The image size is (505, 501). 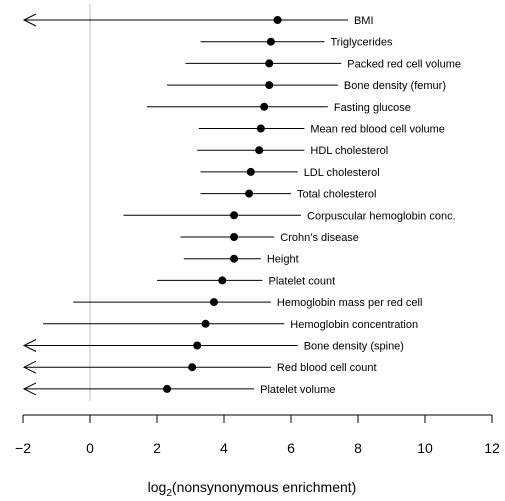 What do you see at coordinates (246, 281) in the screenshot?
I see `trait-row: Platelet count` at bounding box center [246, 281].